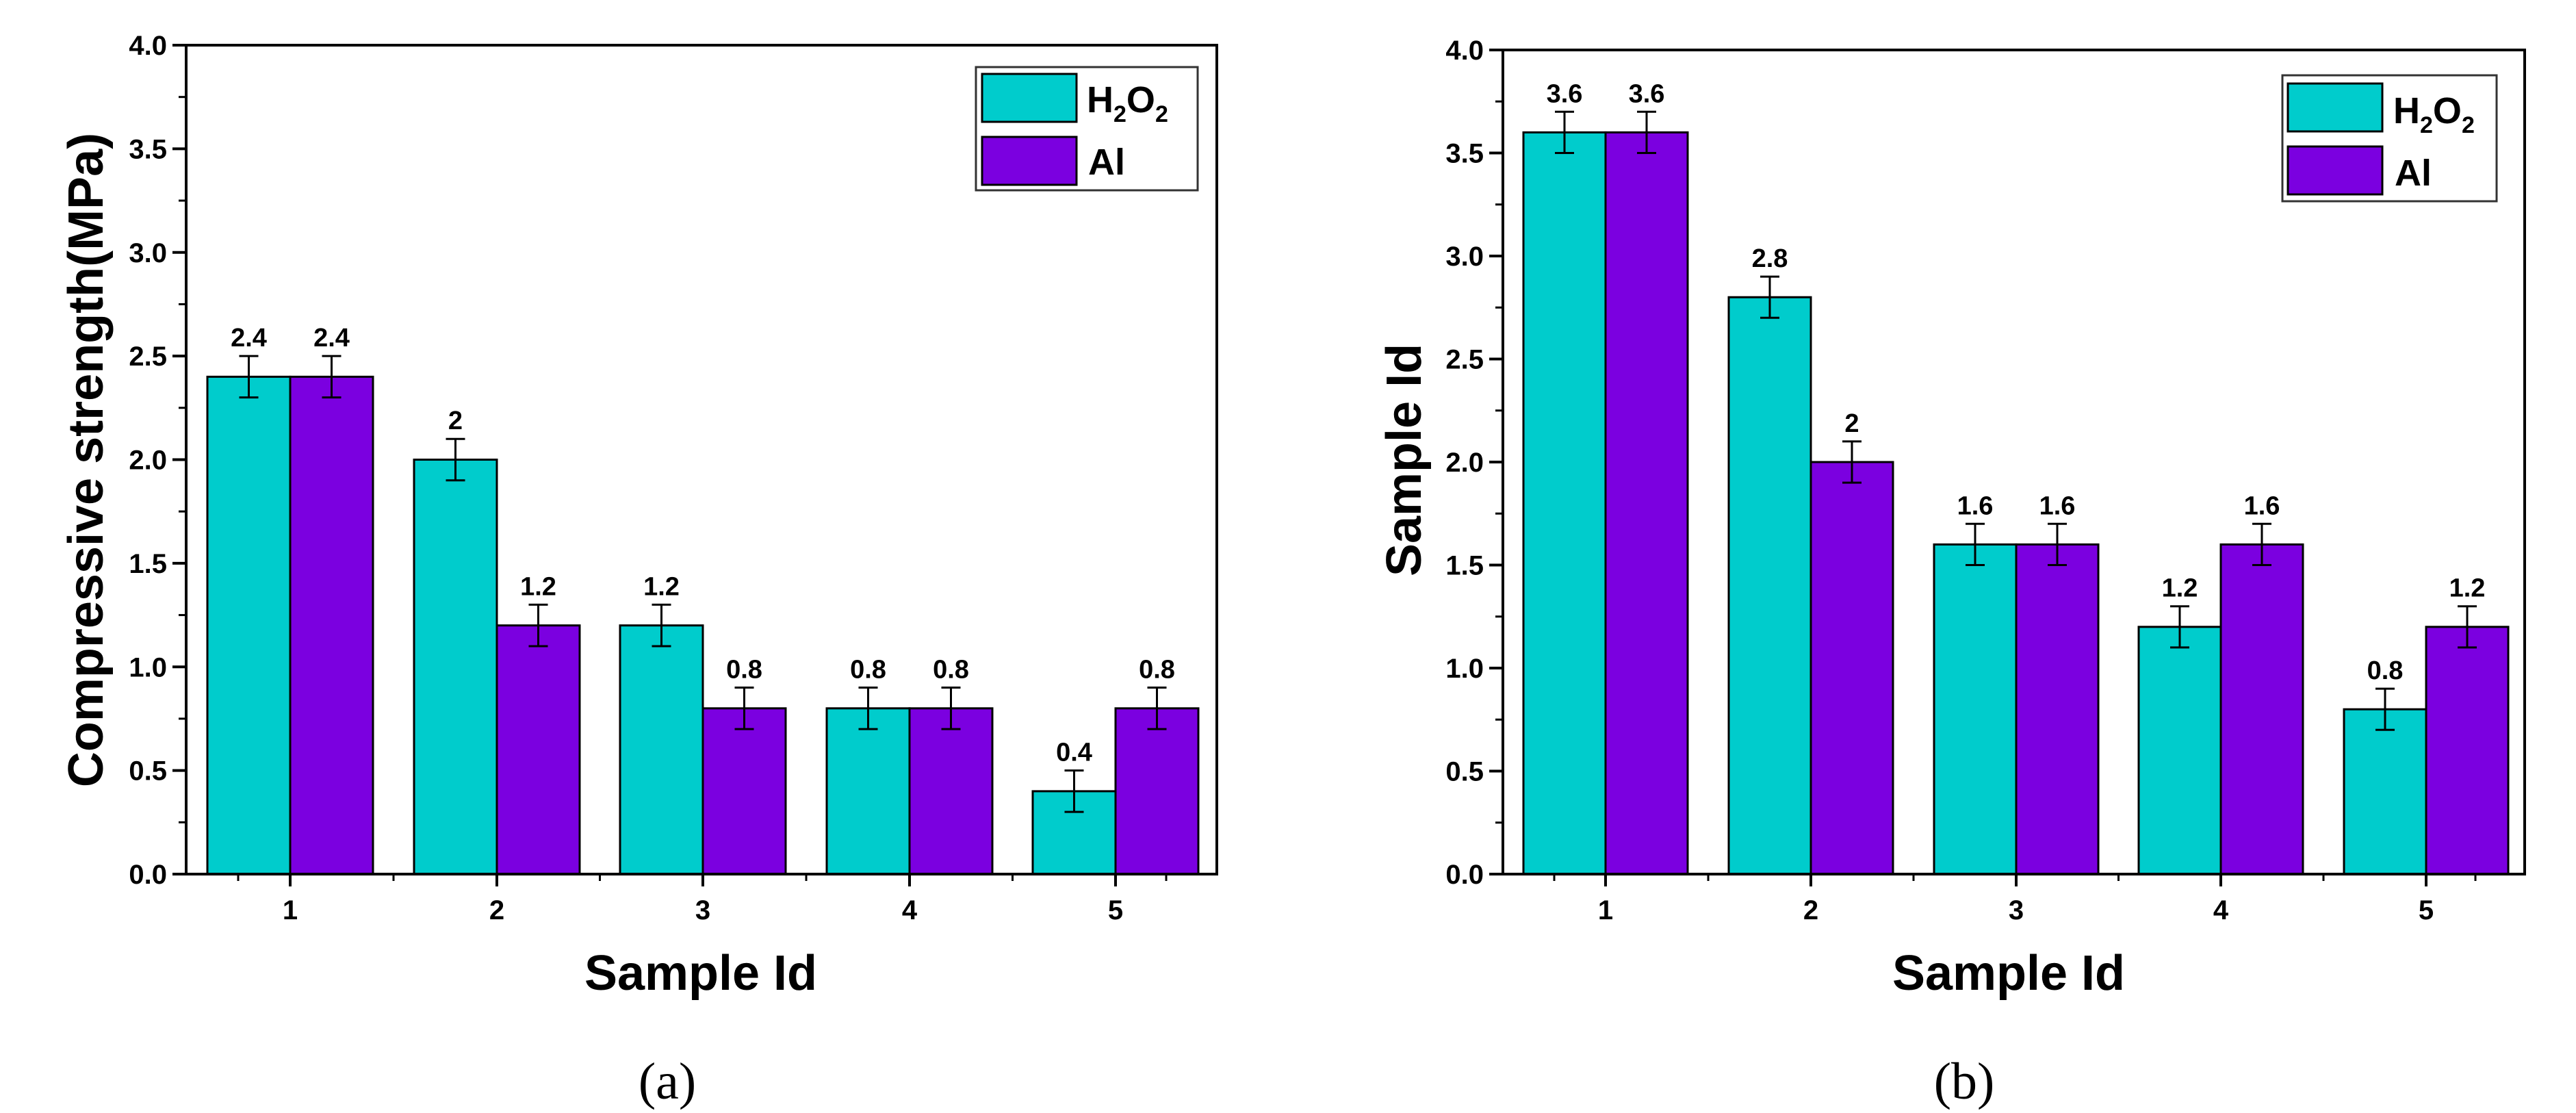  Describe the element at coordinates (1964, 1081) in the screenshot. I see `panel-caption: (b)` at that location.